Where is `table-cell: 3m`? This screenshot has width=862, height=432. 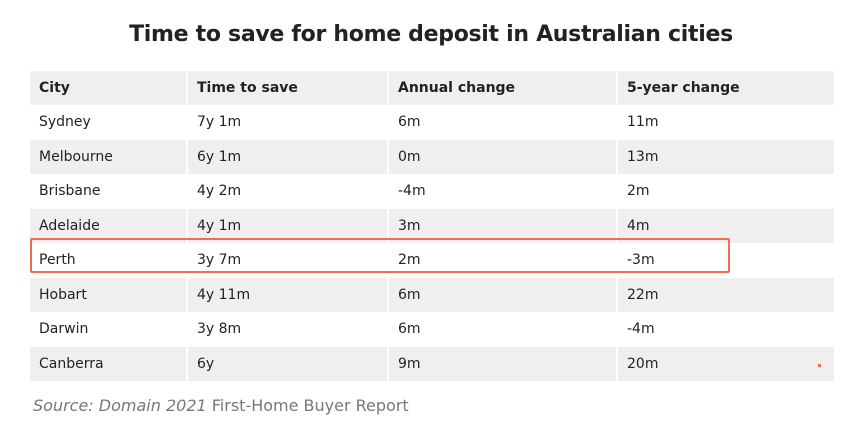 table-cell: 3m is located at coordinates (503, 225).